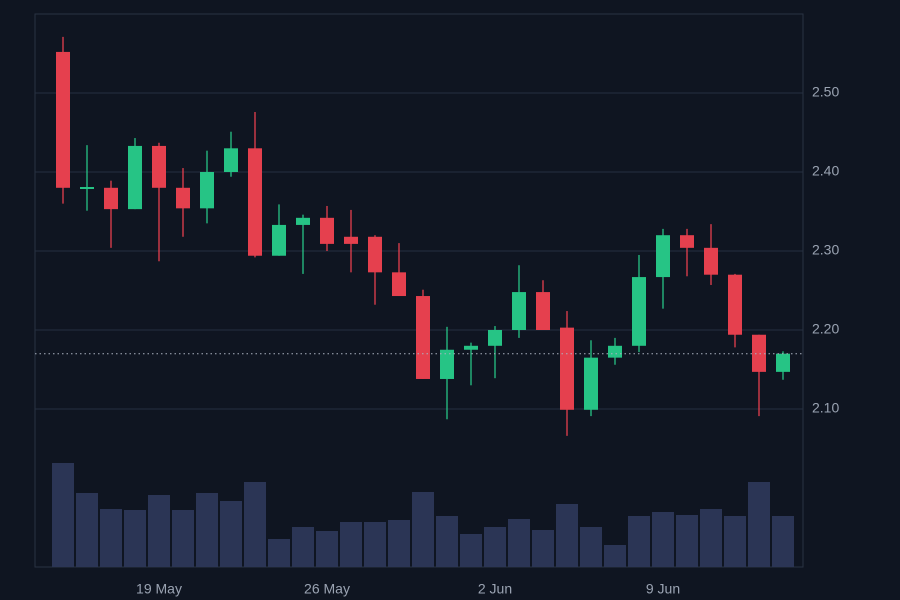 The image size is (900, 600). What do you see at coordinates (825, 329) in the screenshot?
I see `y-tick-label: 2.20` at bounding box center [825, 329].